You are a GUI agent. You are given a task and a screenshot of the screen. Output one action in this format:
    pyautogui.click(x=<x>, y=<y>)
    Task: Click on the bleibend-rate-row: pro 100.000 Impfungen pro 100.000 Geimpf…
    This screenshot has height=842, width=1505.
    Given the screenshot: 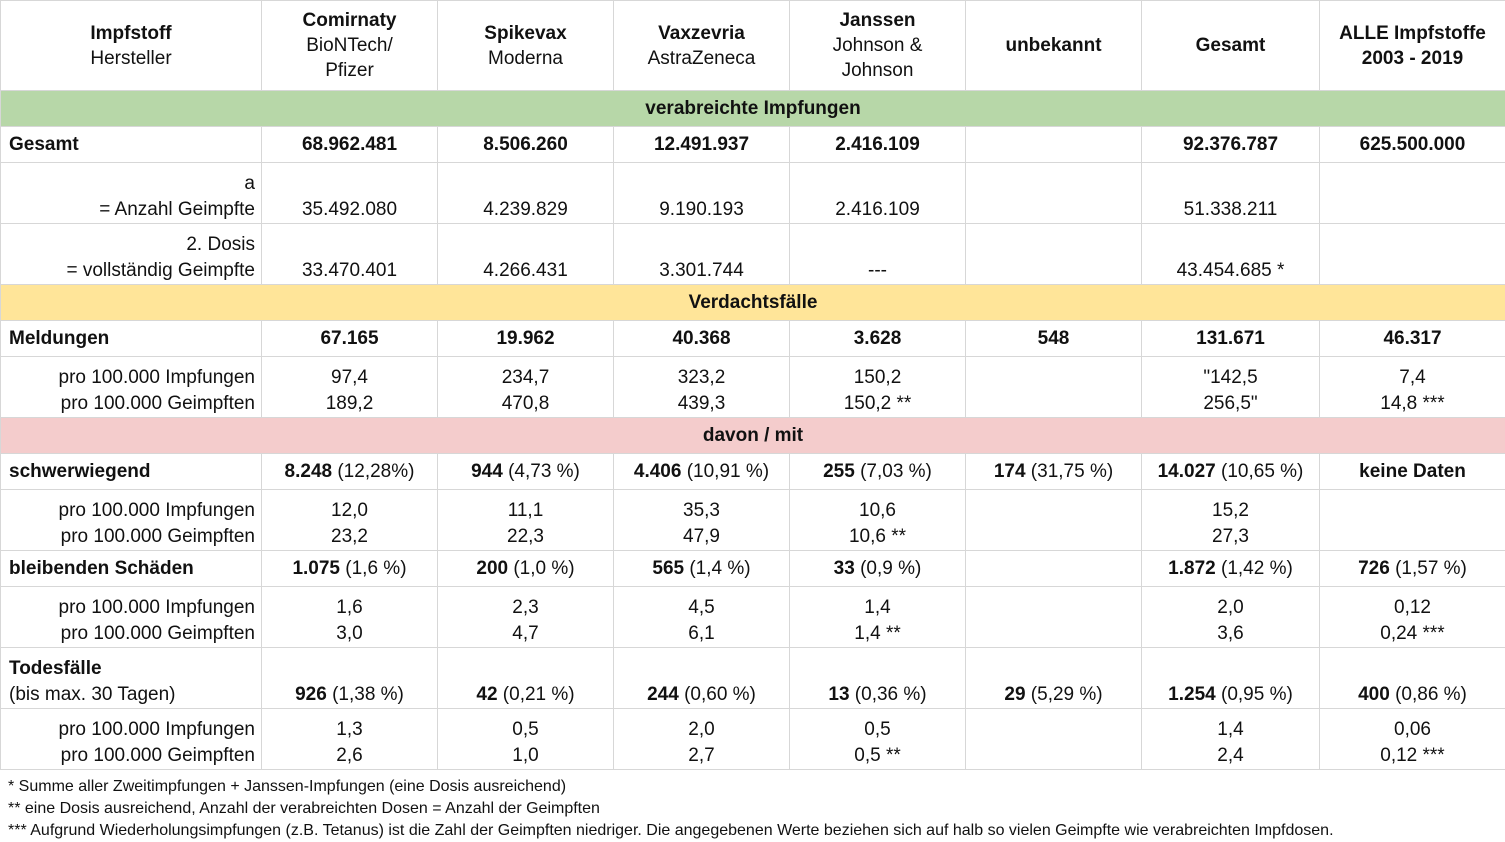 What is the action you would take?
    pyautogui.click(x=753, y=617)
    